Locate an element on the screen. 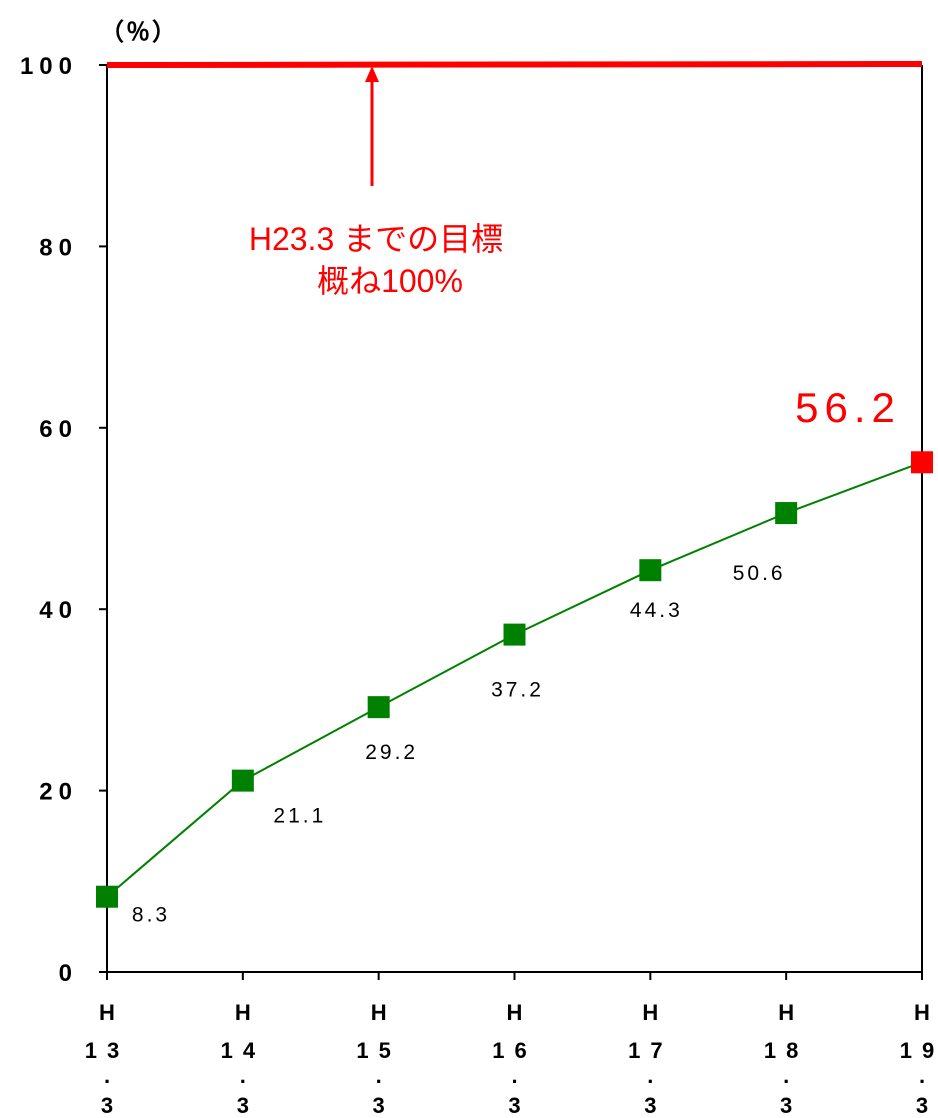 The height and width of the screenshot is (1118, 938). y-tick-label: 40 is located at coordinates (58, 610).